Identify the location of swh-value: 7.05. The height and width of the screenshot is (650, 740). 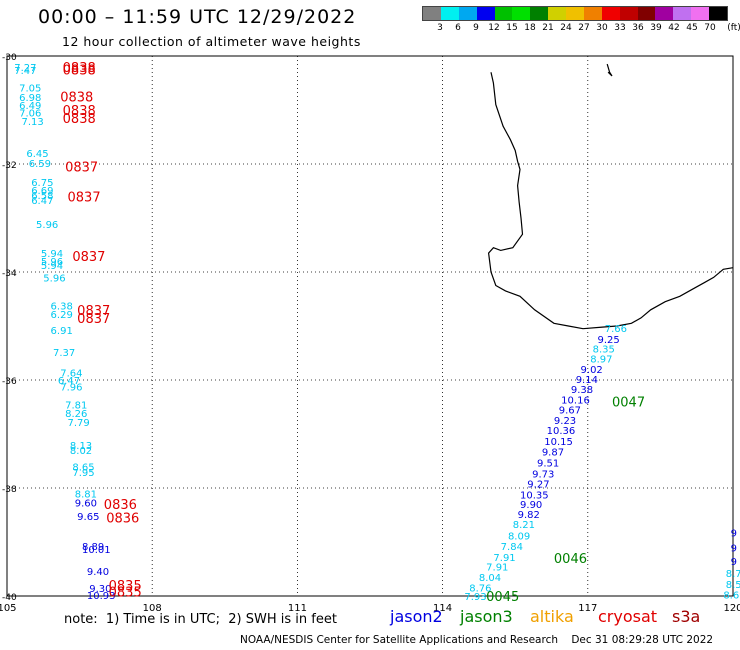
(30, 88).